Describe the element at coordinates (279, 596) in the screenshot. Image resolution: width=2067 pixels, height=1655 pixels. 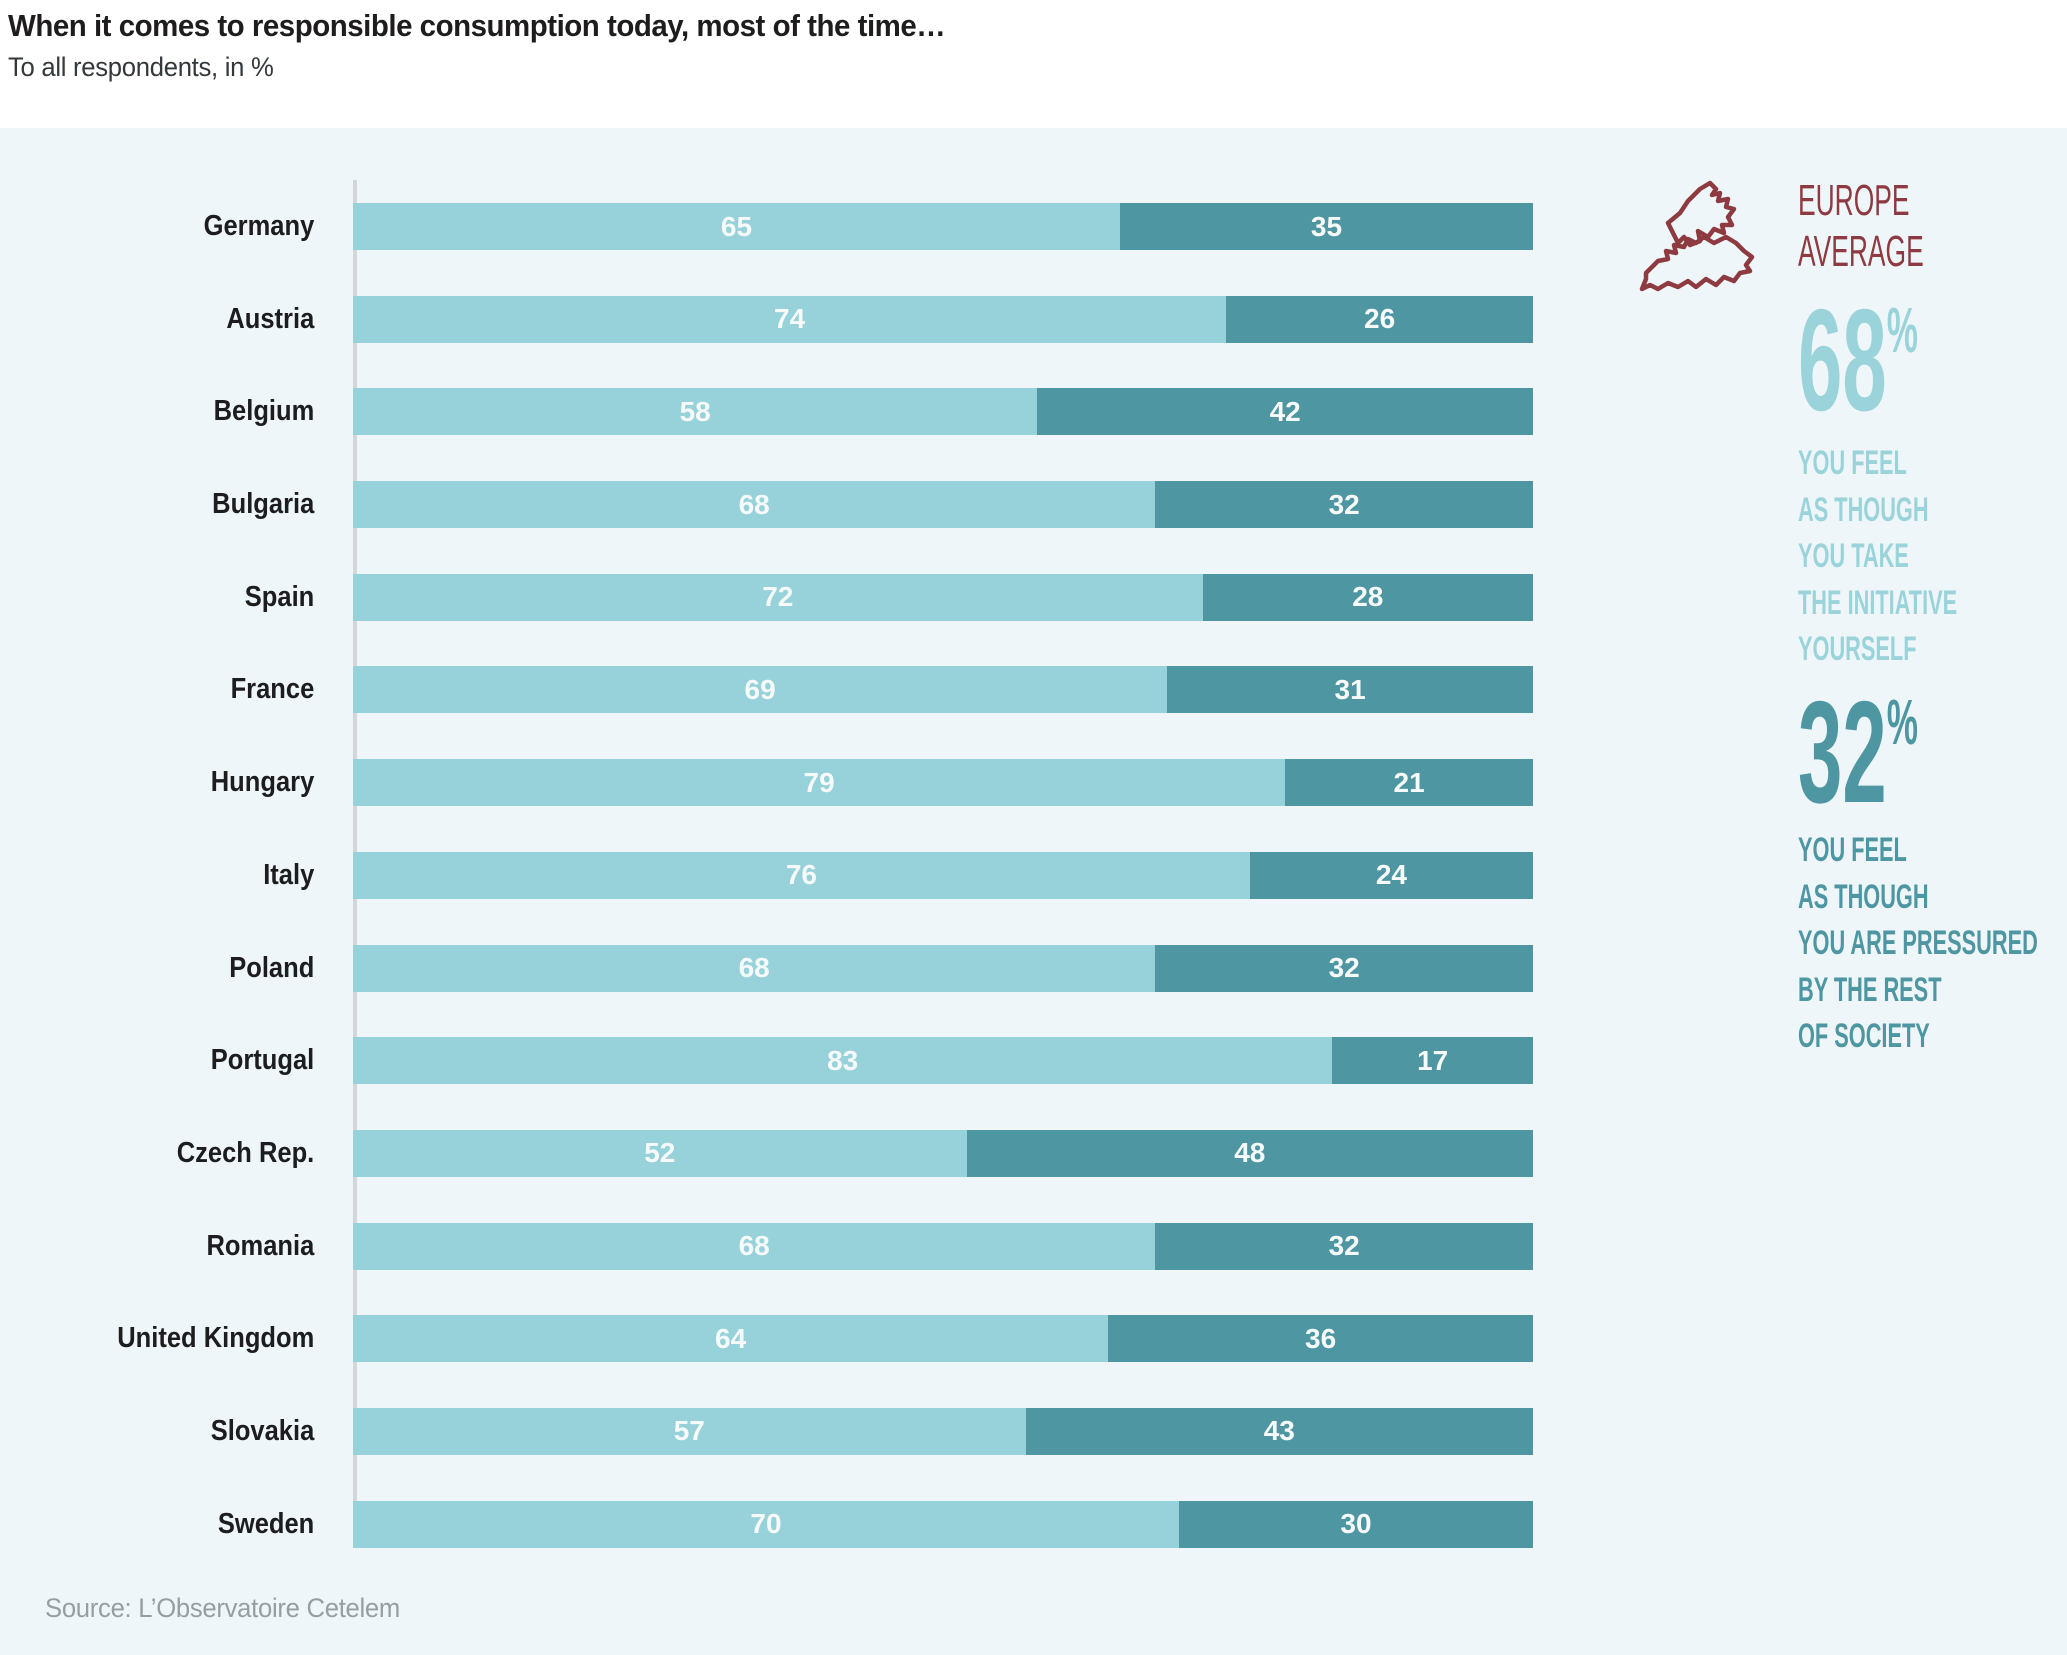
I see `country-label: Spain` at that location.